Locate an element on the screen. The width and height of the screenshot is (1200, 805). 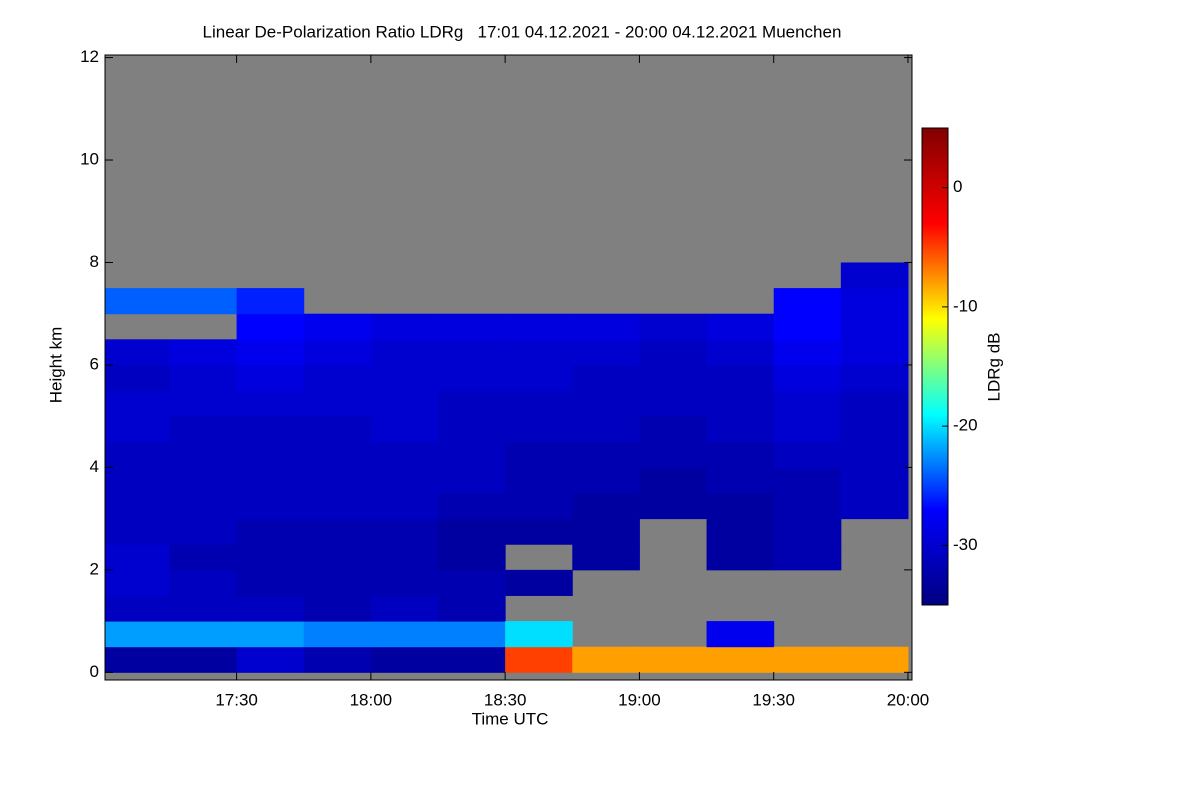
colorbar is located at coordinates (935, 366).